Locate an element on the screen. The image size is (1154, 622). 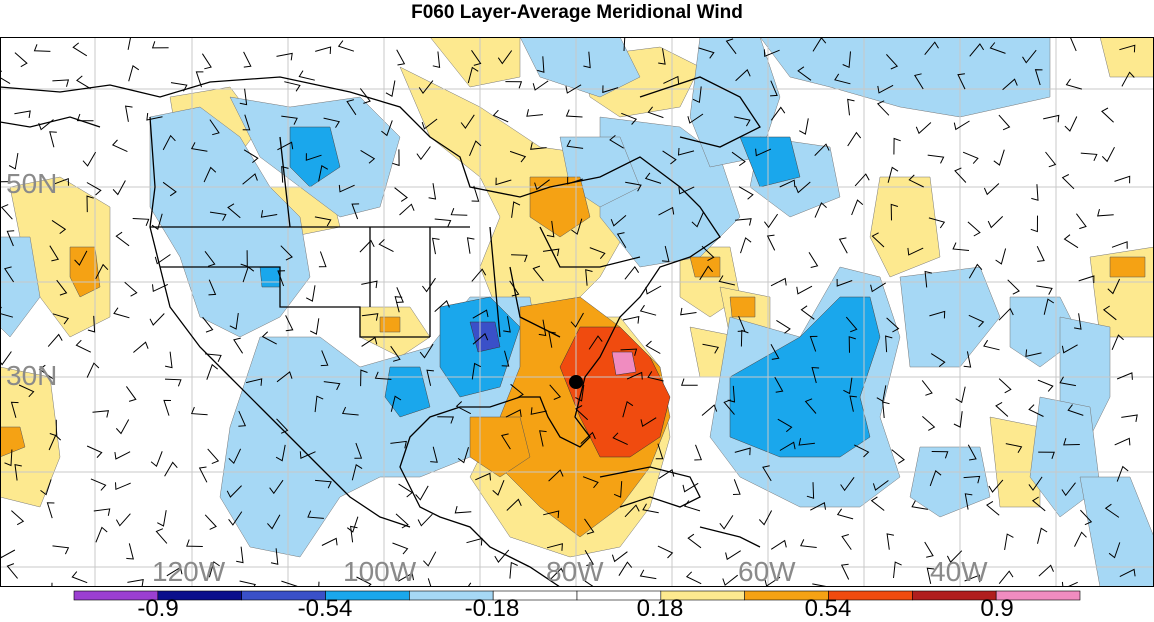
lon-label-80w: 80W is located at coordinates (575, 571).